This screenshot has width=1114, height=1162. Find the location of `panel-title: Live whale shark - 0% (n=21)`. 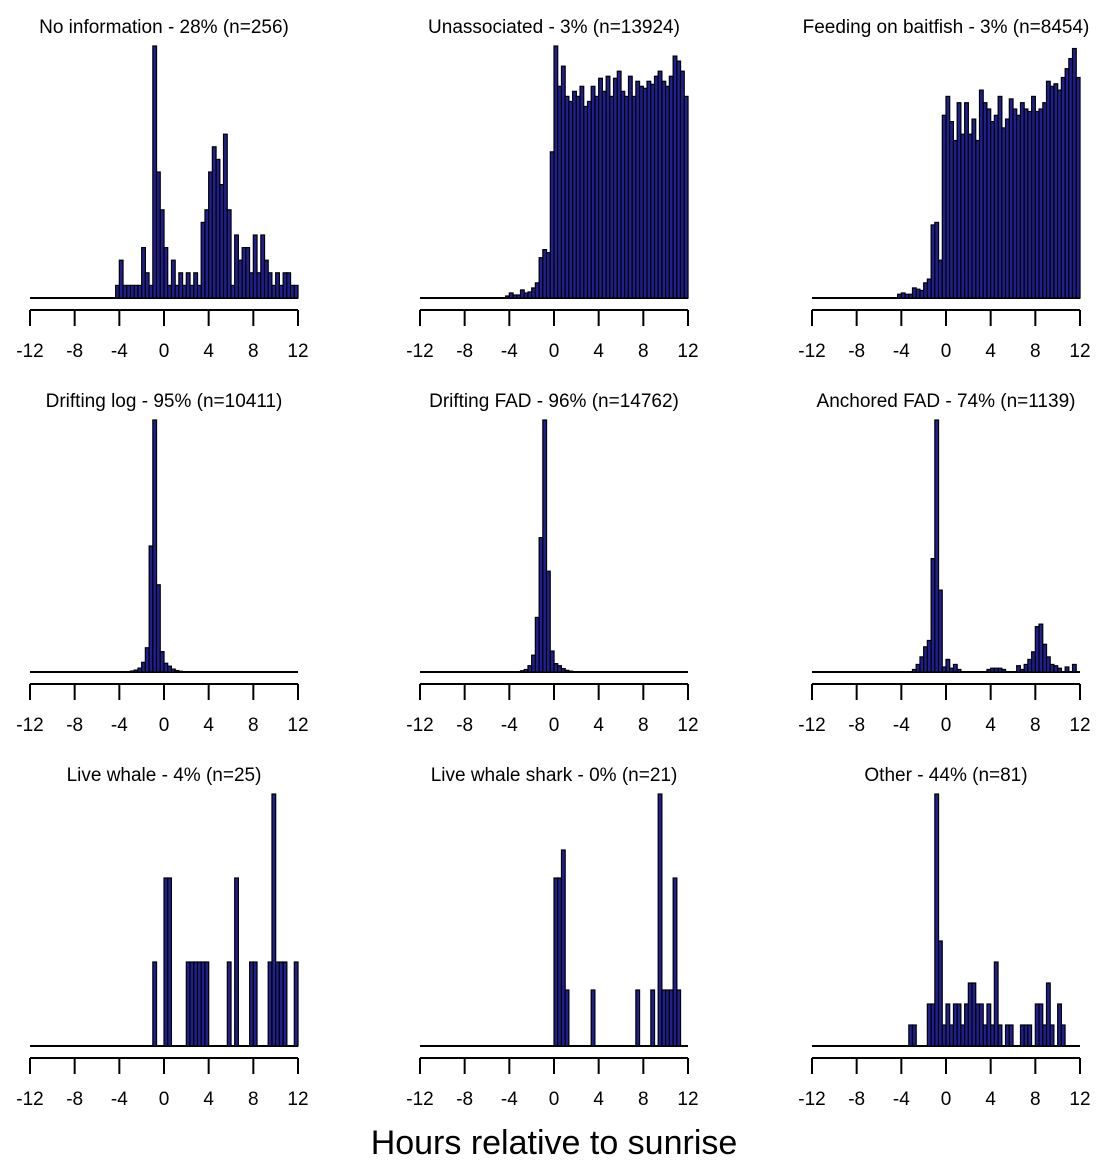

panel-title: Live whale shark - 0% (n=21) is located at coordinates (554, 775).